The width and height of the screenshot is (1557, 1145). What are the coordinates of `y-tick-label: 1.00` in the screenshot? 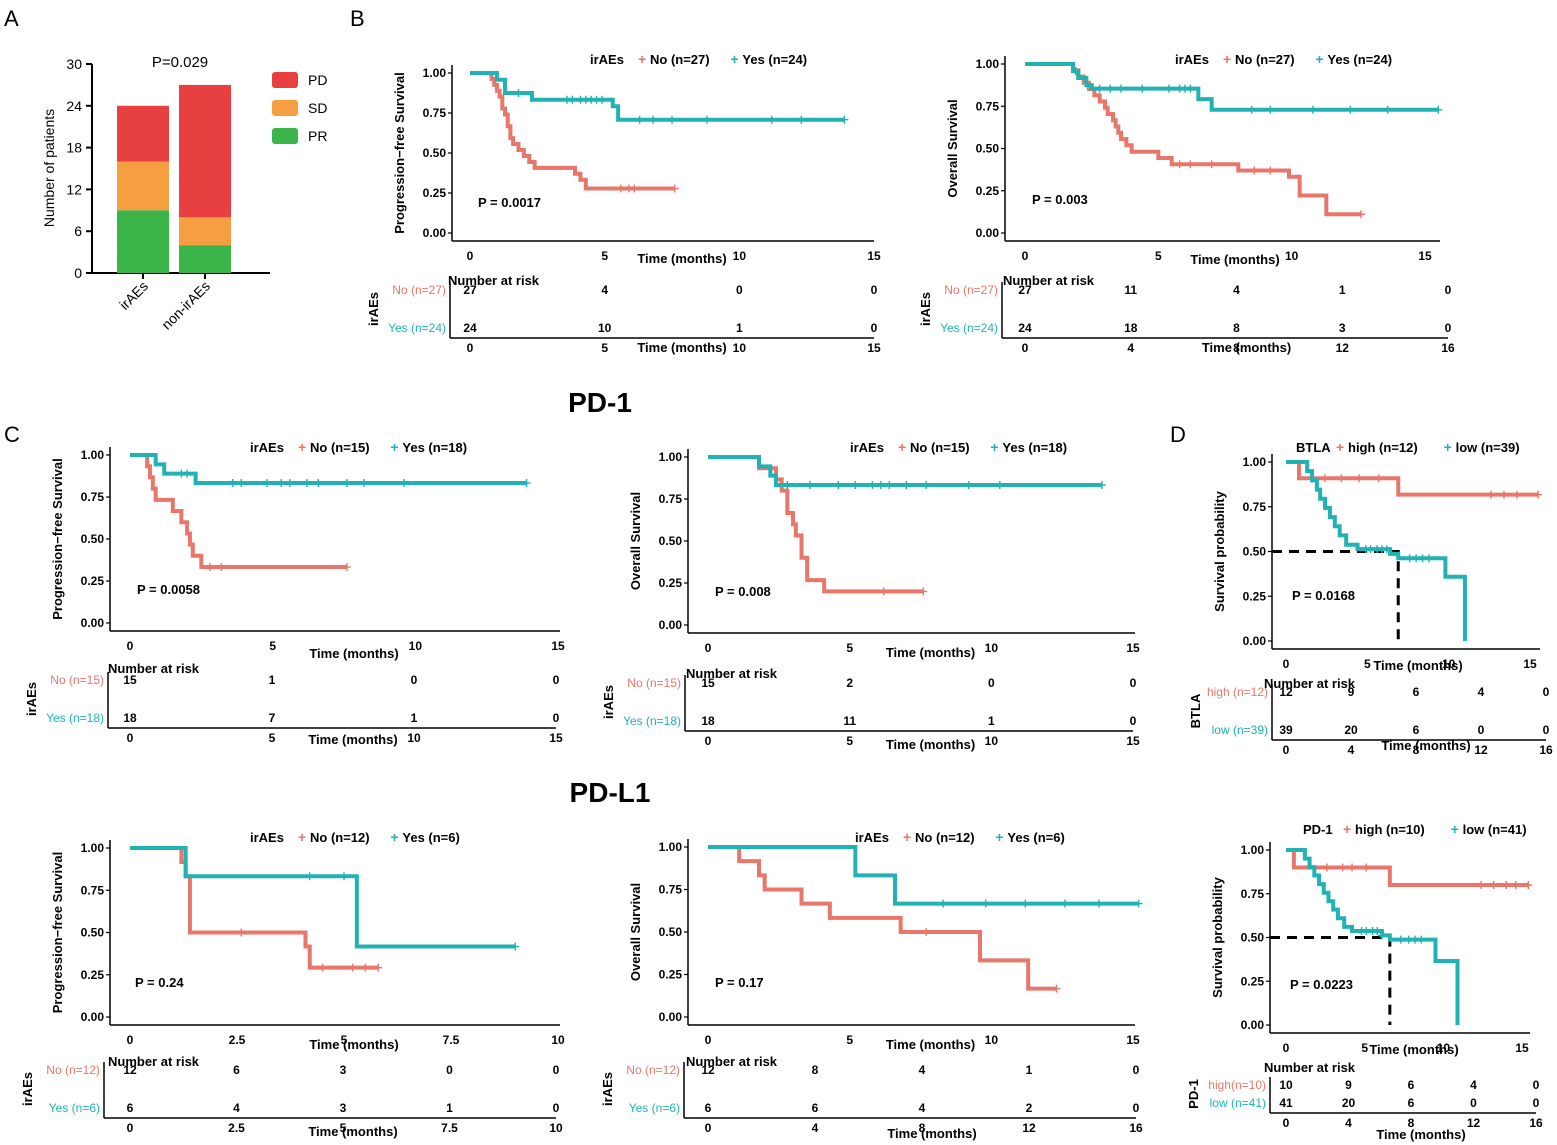 It's located at (93, 455).